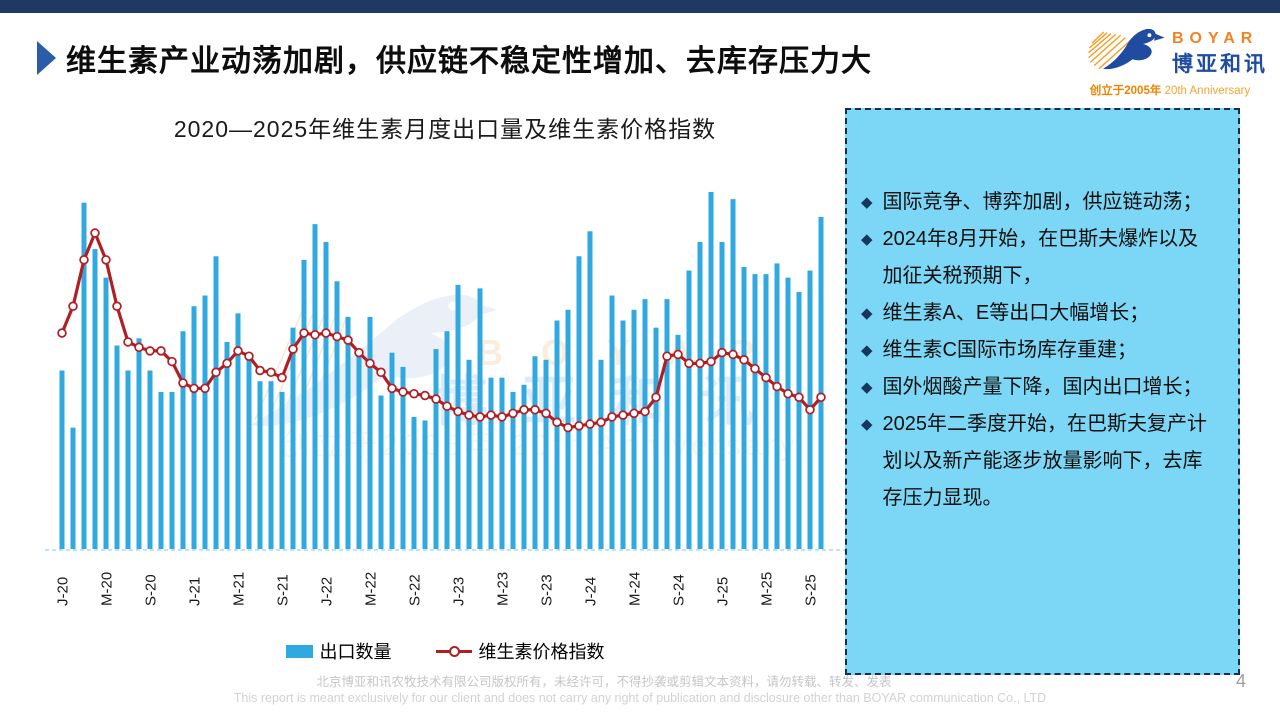 The image size is (1280, 720). I want to click on x-tick-label: M-21, so click(239, 589).